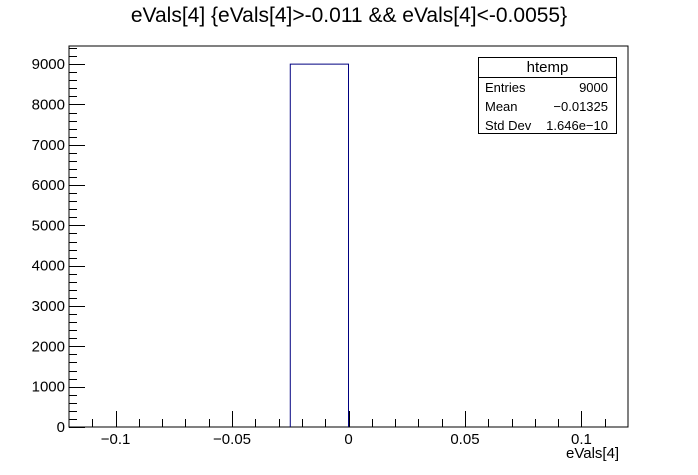 This screenshot has width=698, height=475. Describe the element at coordinates (48, 145) in the screenshot. I see `y-tick-label: 7000` at that location.